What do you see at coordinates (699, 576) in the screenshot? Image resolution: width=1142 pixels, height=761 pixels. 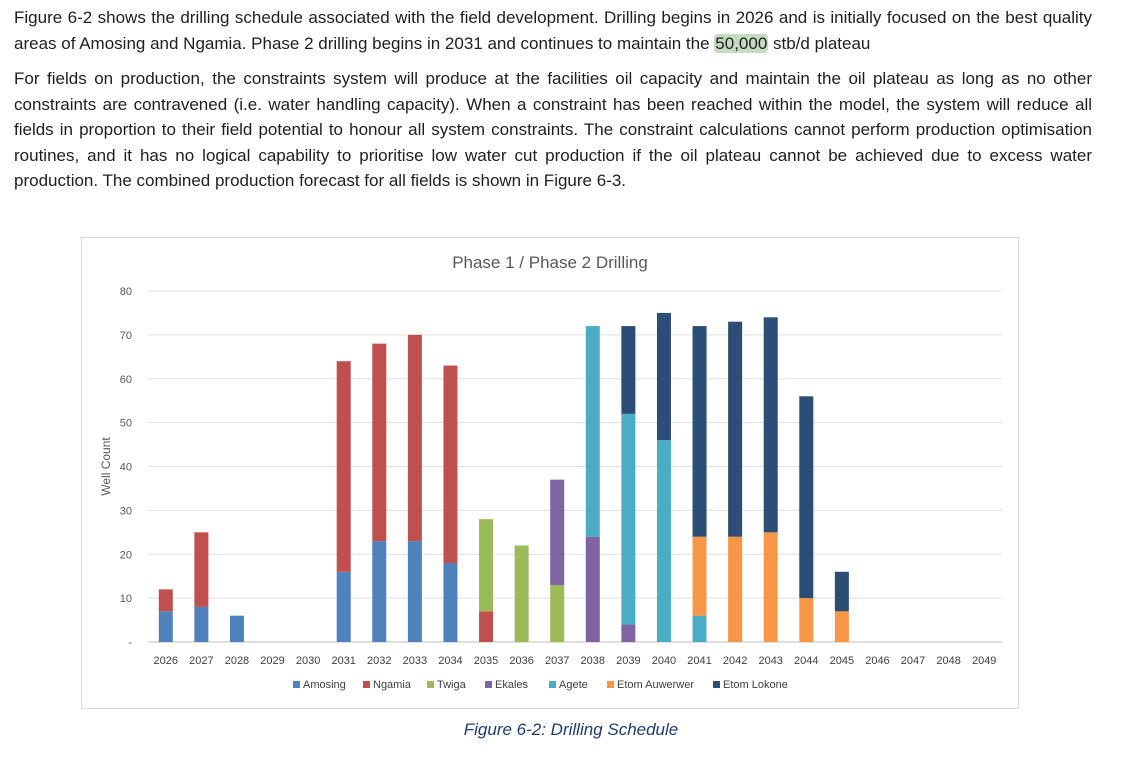 I see `bar-etom-auwerwer-2041` at bounding box center [699, 576].